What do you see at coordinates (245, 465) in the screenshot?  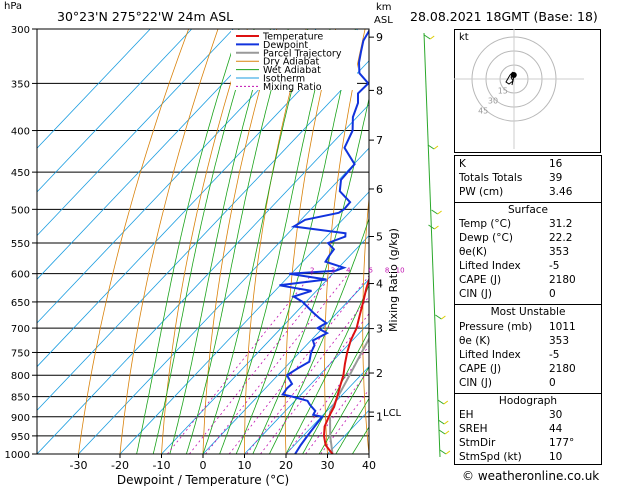 I see `temperature-tick-label: 10` at bounding box center [245, 465].